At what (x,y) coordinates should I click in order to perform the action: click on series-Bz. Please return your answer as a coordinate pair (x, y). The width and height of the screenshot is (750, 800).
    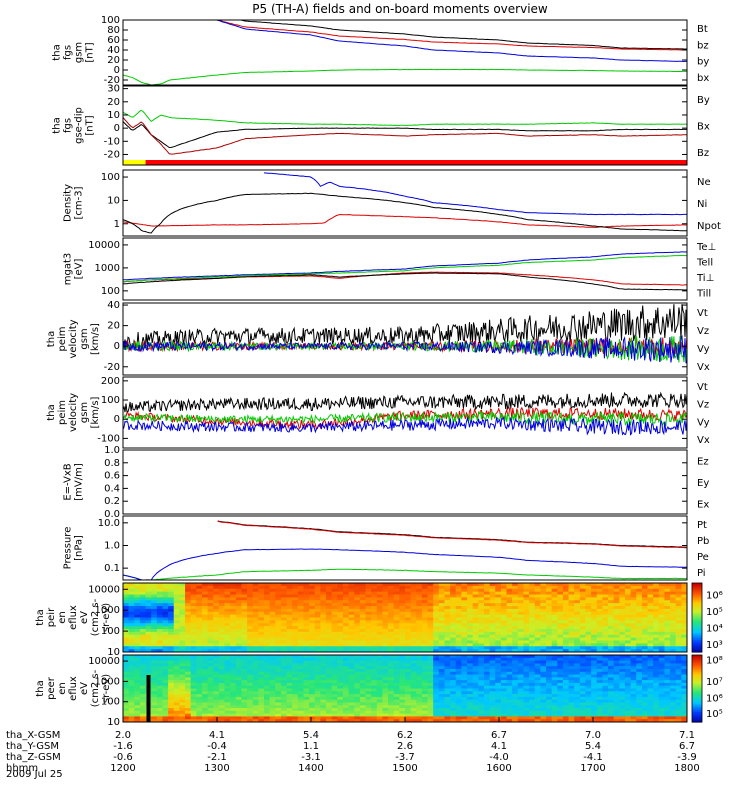
    Looking at the image, I should click on (405, 136).